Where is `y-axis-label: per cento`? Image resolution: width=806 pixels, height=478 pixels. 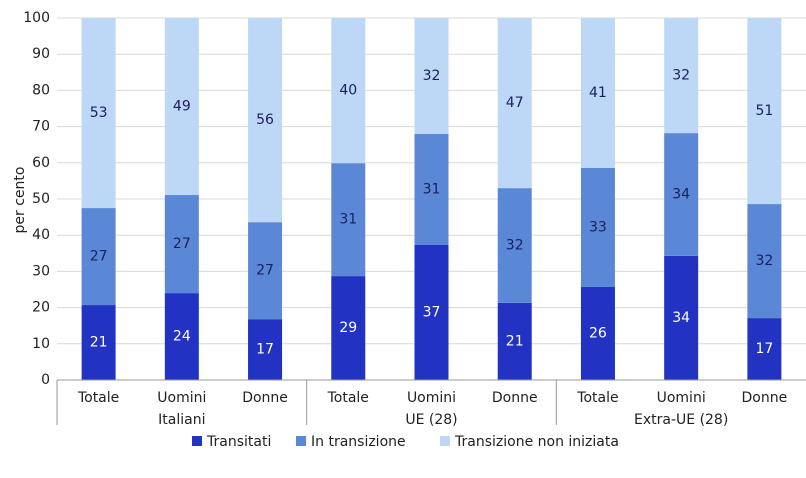 y-axis-label: per cento is located at coordinates (20, 200).